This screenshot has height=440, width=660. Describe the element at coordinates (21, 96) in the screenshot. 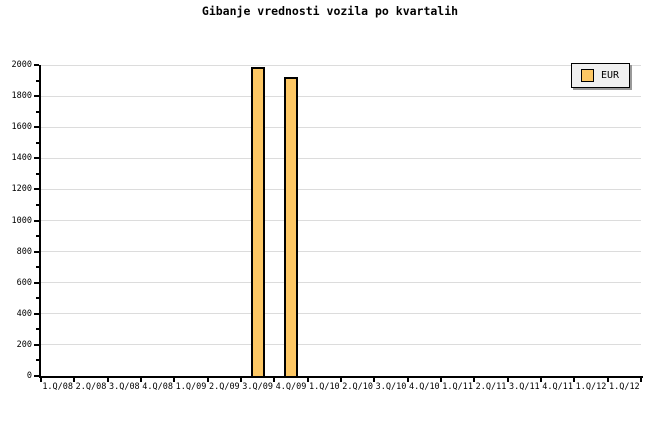

I see `y-axis-tick-label: 1800` at that location.